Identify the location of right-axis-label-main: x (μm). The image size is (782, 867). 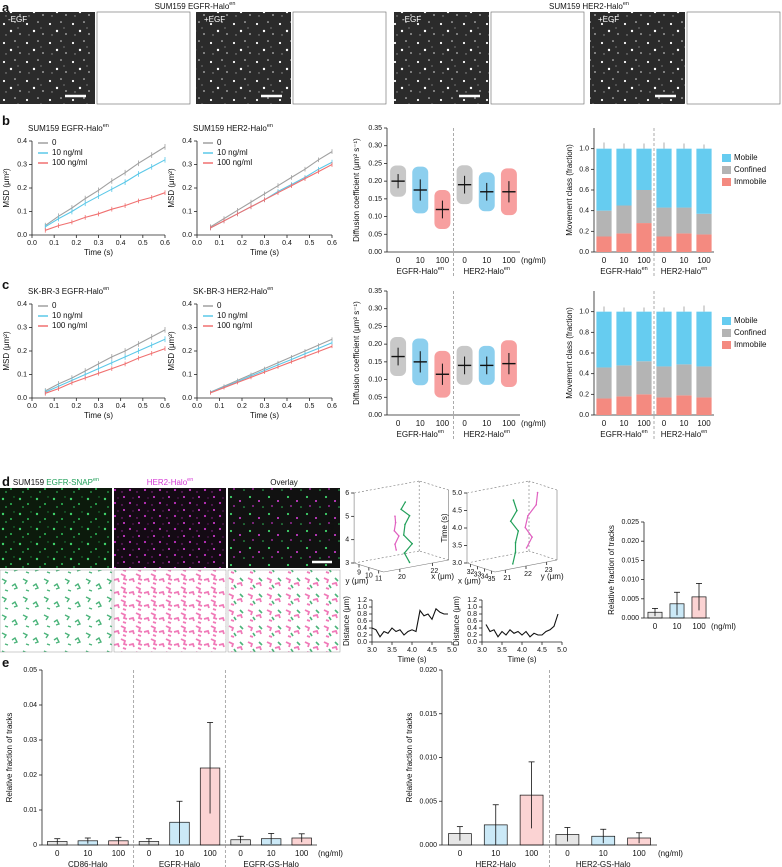
(442, 576).